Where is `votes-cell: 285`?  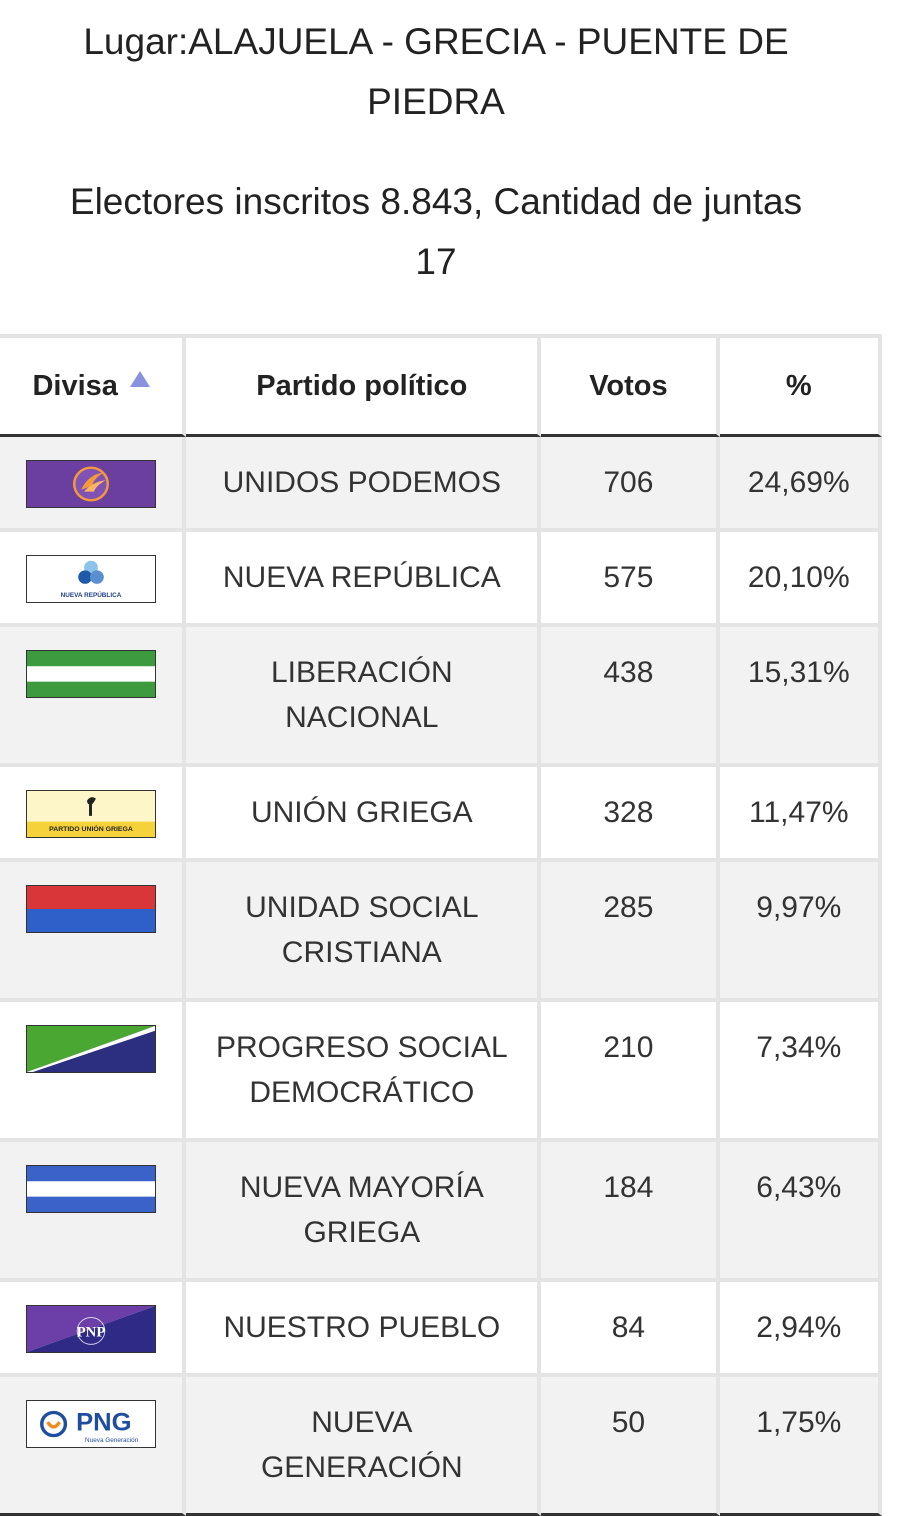 votes-cell: 285 is located at coordinates (630, 932).